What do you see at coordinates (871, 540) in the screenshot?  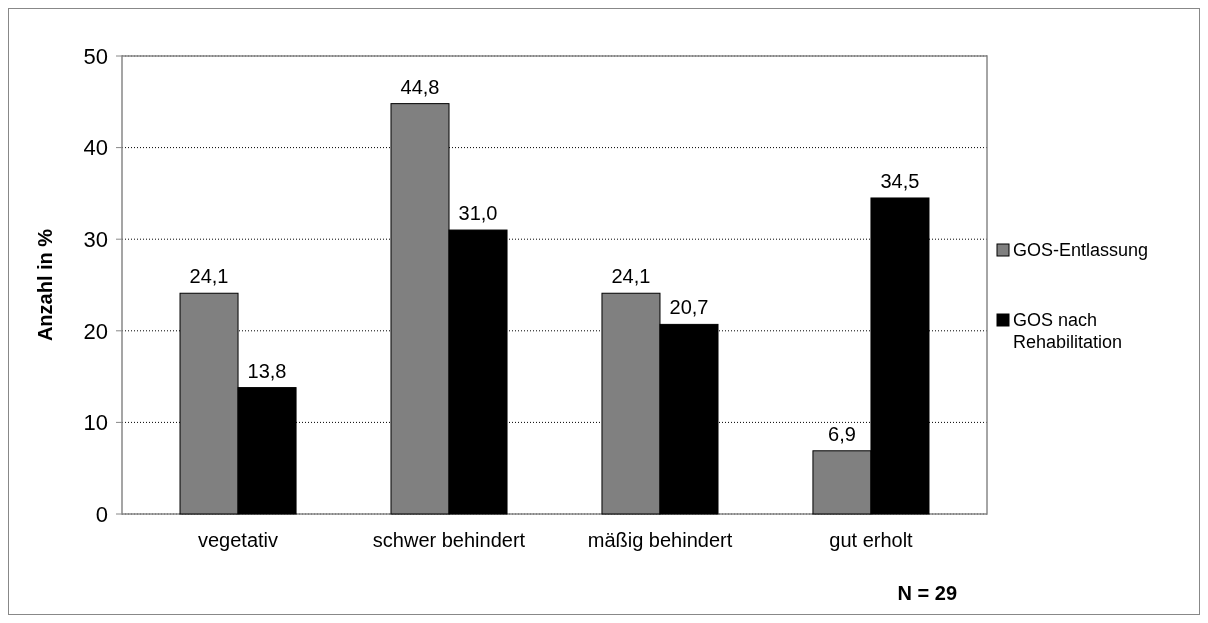 I see `x-tick-label: gut erholt` at bounding box center [871, 540].